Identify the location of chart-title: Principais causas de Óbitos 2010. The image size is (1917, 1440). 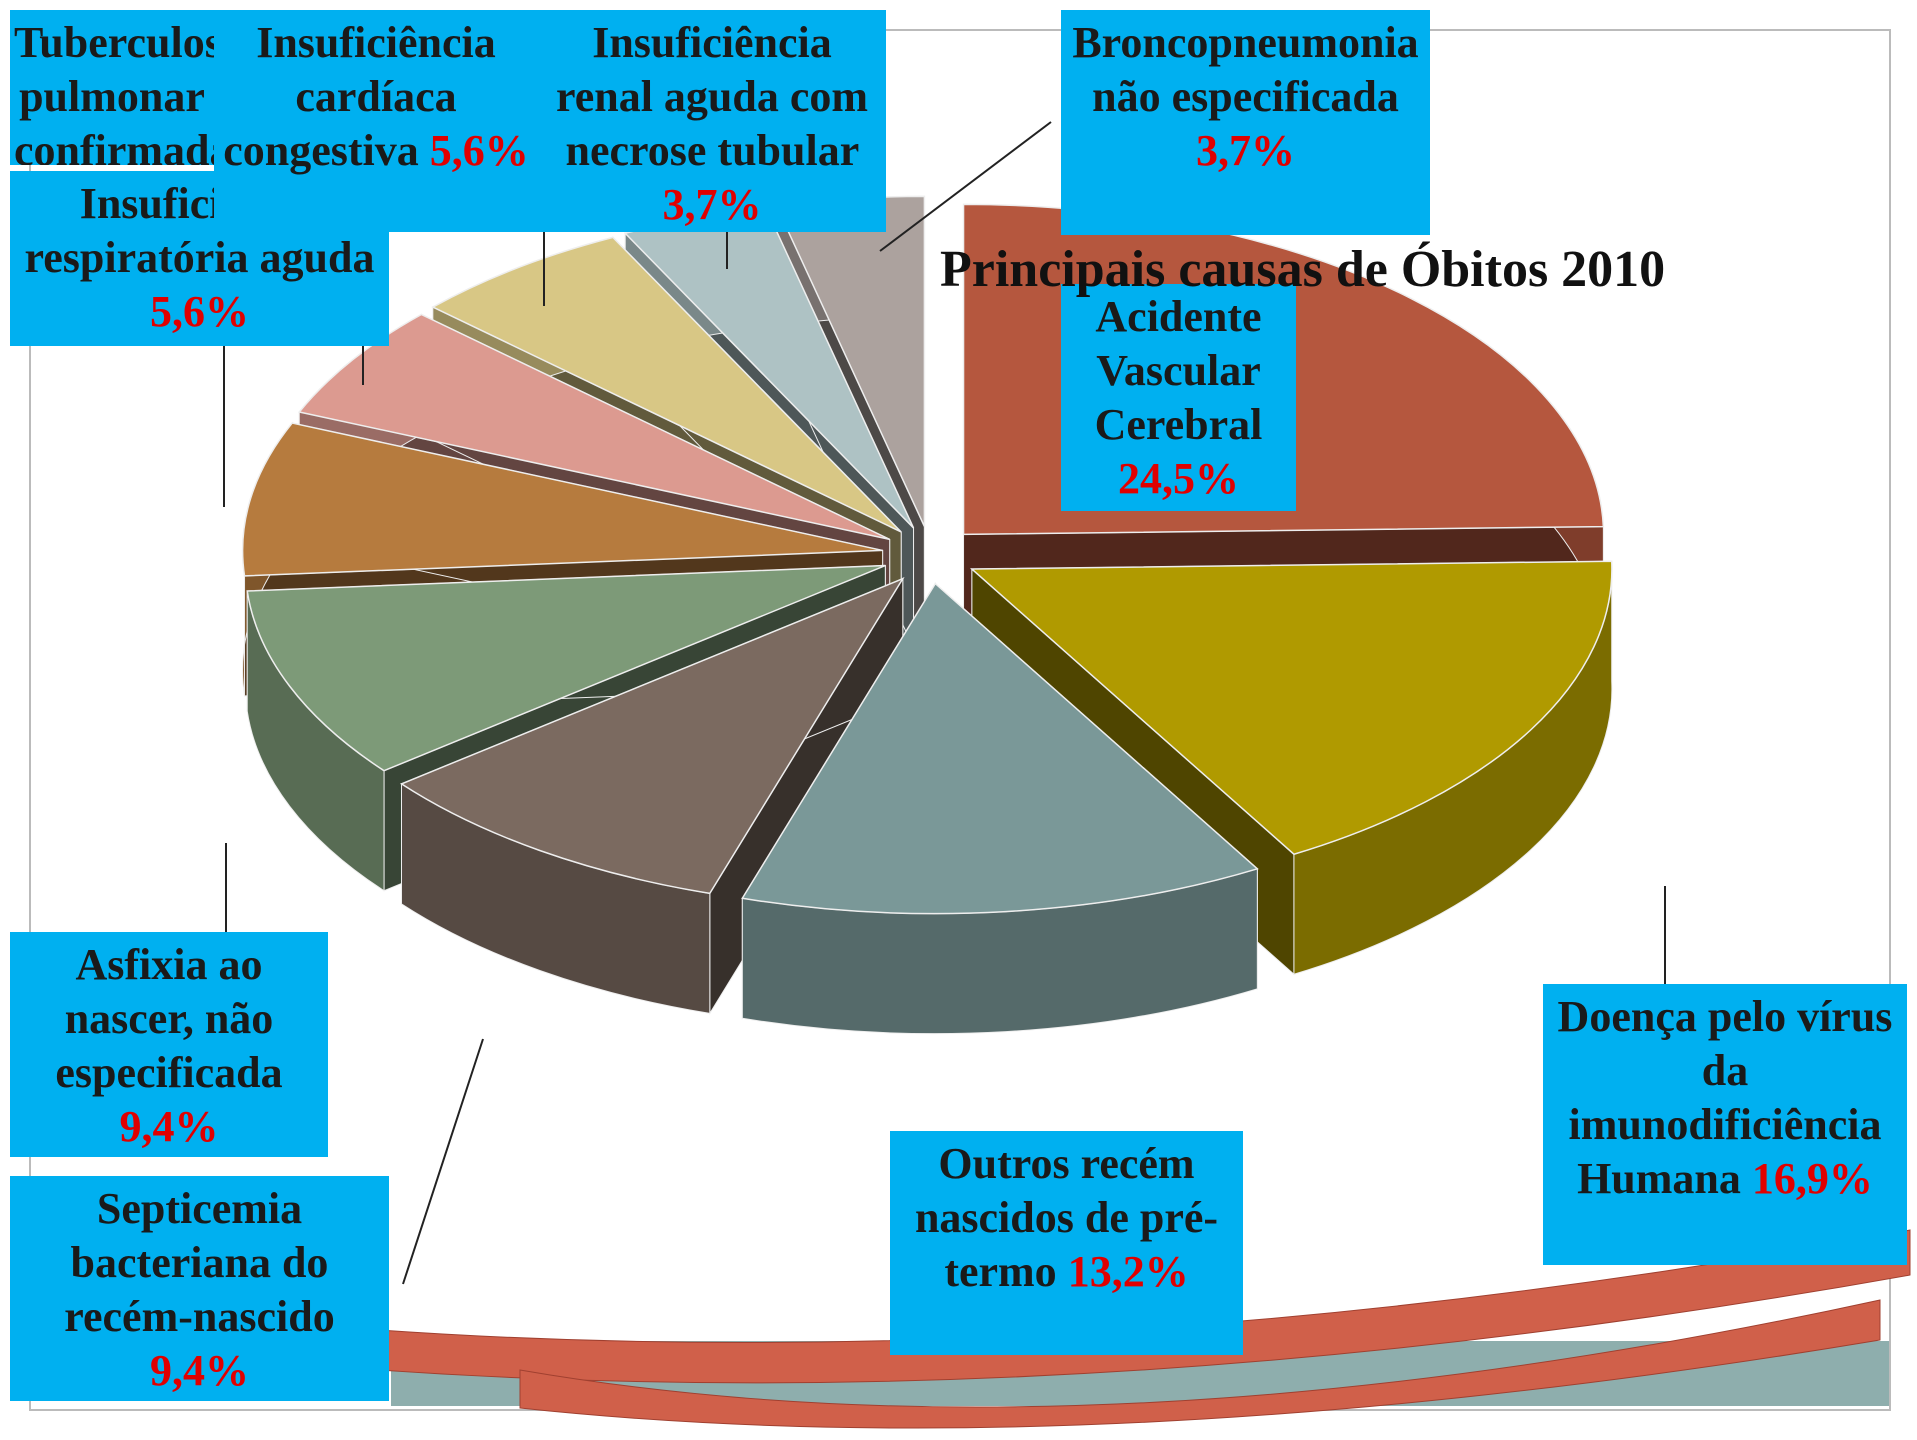
(1303, 269).